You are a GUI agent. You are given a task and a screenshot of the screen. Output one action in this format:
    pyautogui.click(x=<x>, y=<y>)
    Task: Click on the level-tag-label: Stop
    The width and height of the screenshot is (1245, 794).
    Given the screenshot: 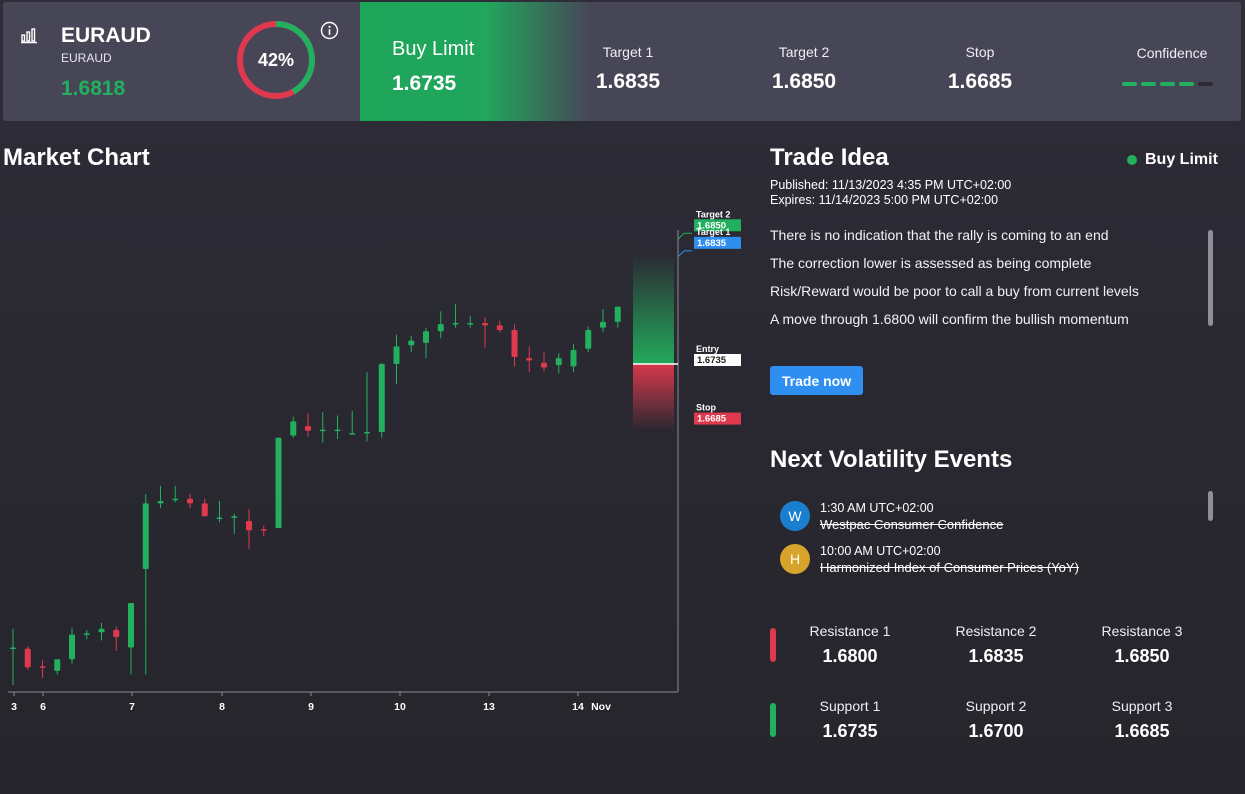 What is the action you would take?
    pyautogui.click(x=706, y=408)
    